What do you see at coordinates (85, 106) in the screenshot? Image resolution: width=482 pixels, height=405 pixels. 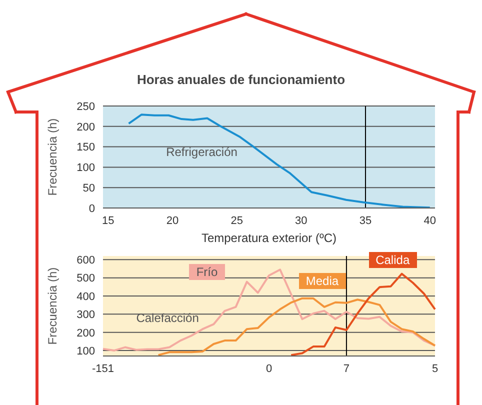 I see `y-tick-label: 250` at bounding box center [85, 106].